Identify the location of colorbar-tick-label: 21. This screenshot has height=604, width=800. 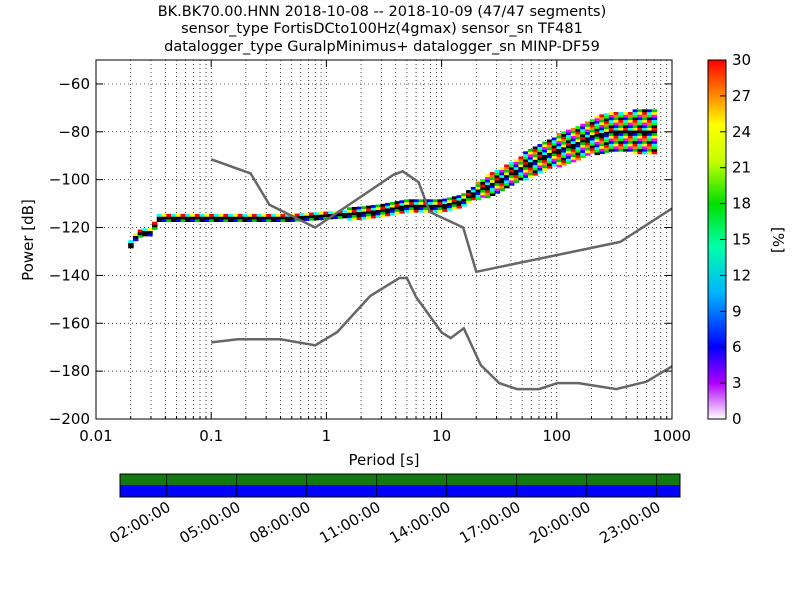
(741, 168).